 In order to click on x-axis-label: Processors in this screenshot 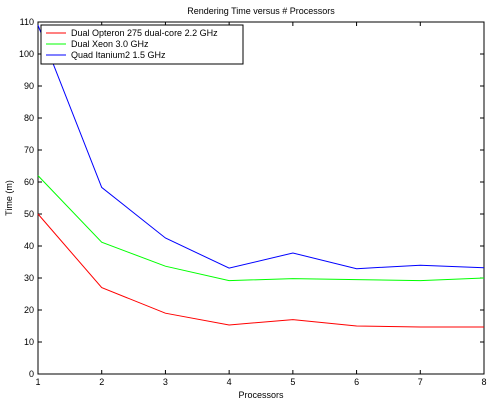, I will do `click(261, 395)`.